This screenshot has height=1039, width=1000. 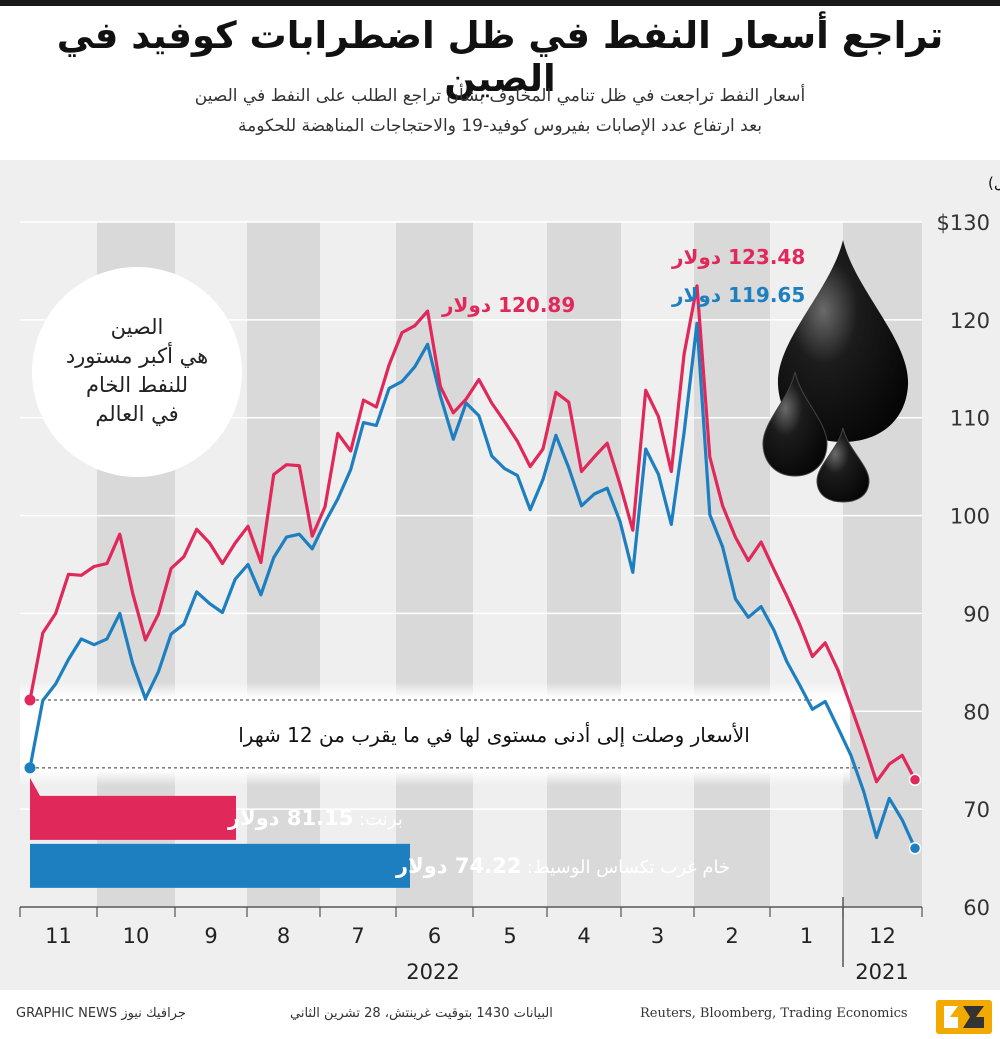 What do you see at coordinates (434, 936) in the screenshot?
I see `x-month-label: 6` at bounding box center [434, 936].